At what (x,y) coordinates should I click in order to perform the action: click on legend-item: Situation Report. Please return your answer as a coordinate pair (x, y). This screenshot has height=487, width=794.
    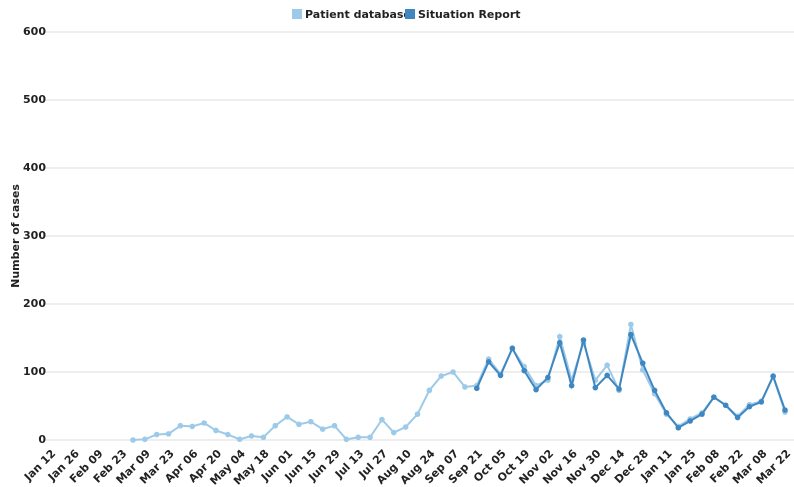
    Looking at the image, I should click on (463, 14).